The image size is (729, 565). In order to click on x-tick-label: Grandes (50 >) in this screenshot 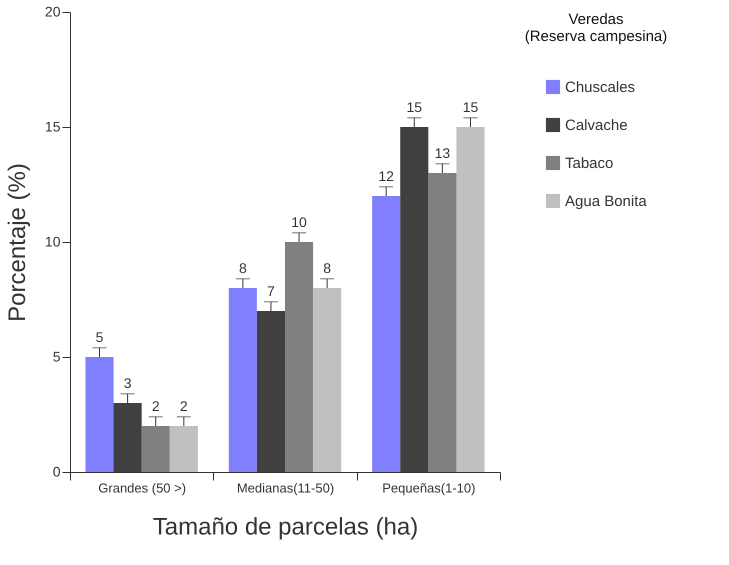, I will do `click(142, 488)`.